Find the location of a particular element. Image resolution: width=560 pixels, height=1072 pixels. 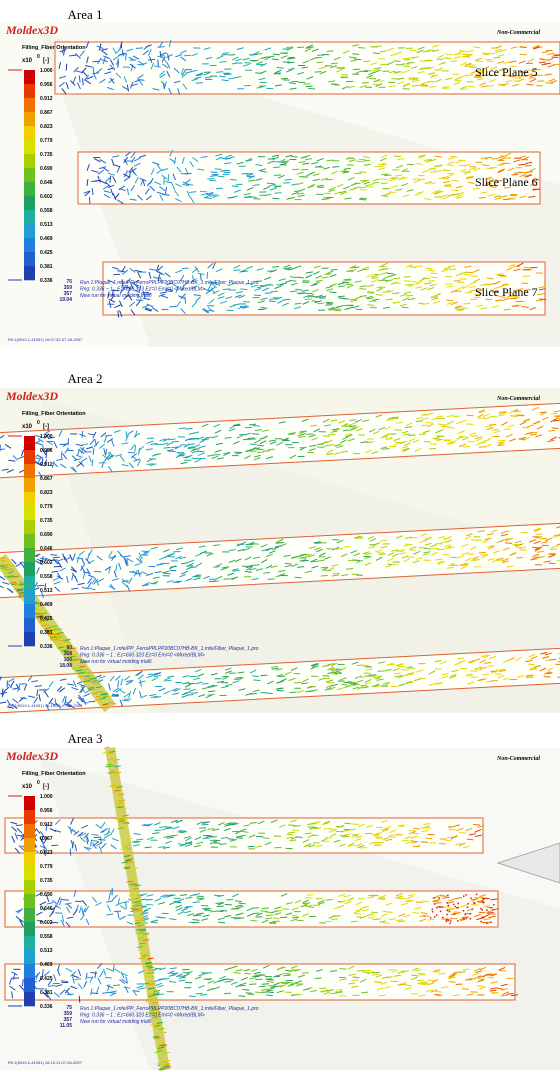

fiber-dot is located at coordinates (483, 917).